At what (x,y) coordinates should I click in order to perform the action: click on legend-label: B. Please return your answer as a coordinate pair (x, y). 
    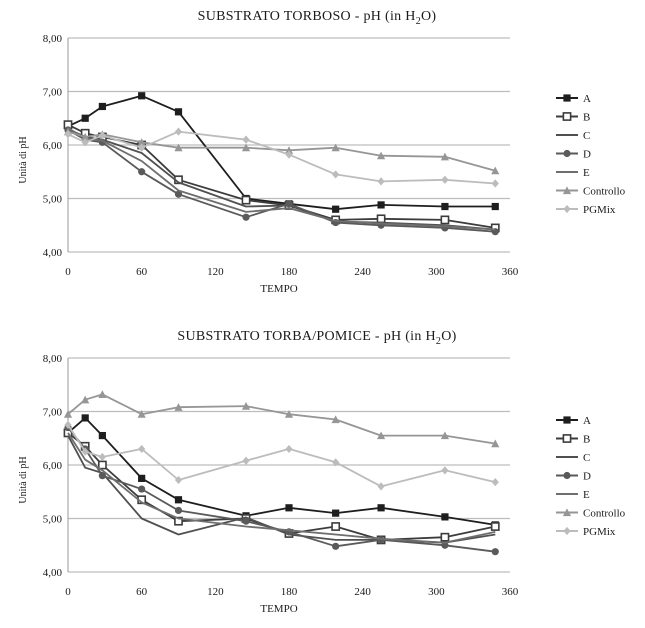
    Looking at the image, I should click on (586, 118).